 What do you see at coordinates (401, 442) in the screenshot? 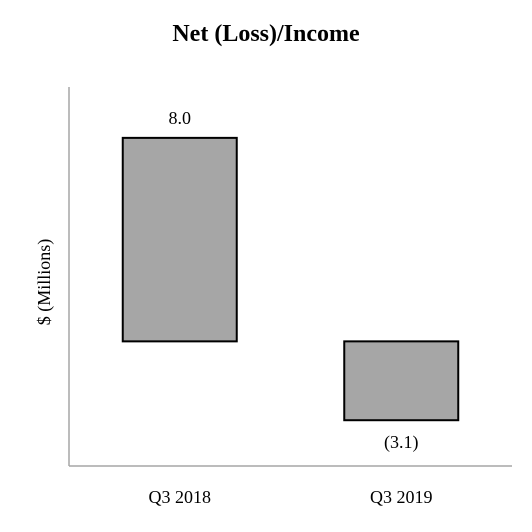
I see `data-label-q3-2019: (3.1)` at bounding box center [401, 442].